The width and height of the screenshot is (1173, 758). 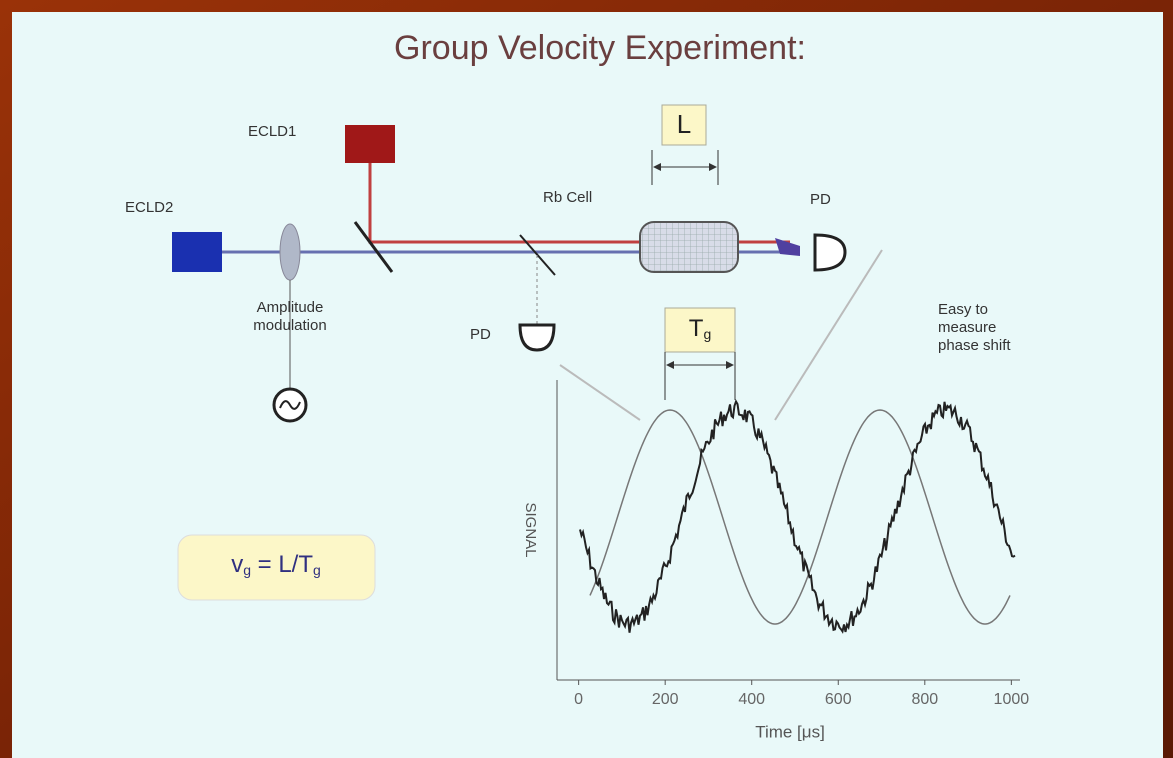 I want to click on formula-v: v, so click(x=237, y=564).